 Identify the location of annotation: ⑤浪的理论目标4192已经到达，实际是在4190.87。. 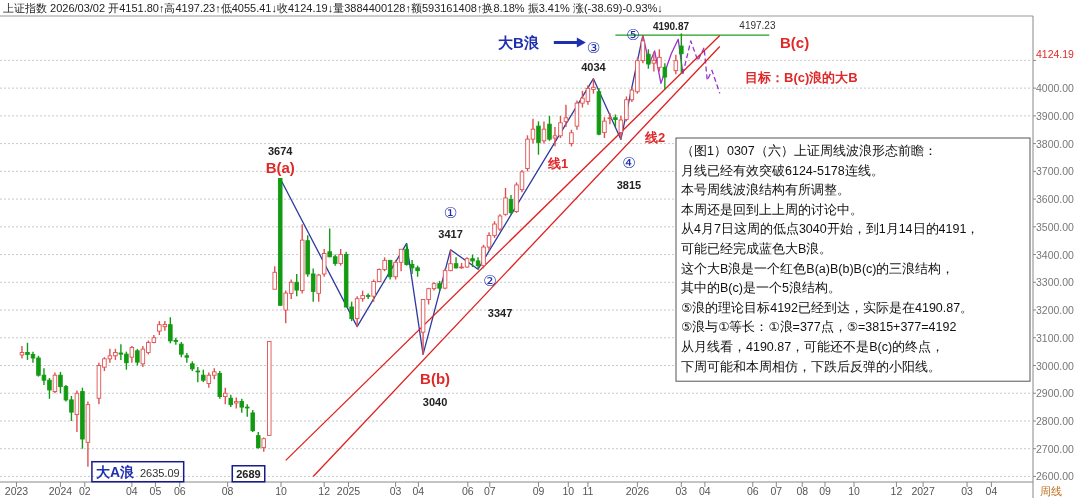
(827, 307).